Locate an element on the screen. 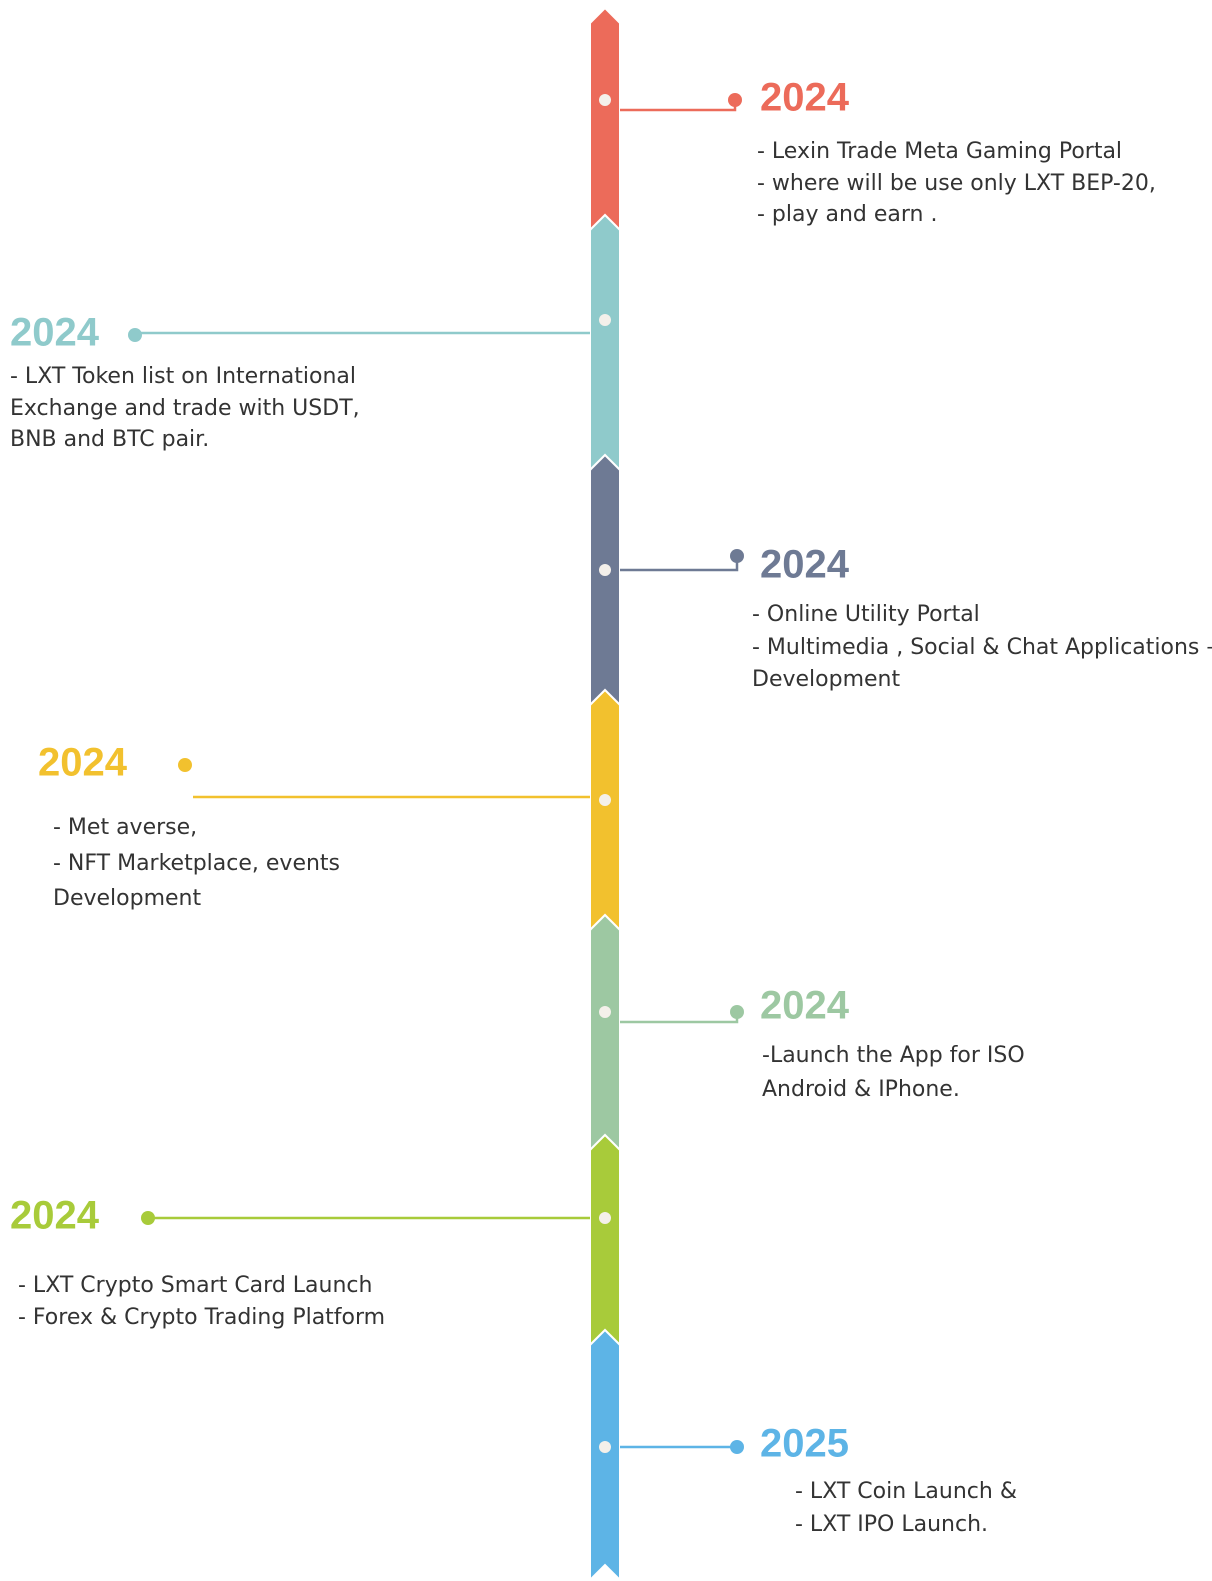 Image resolution: width=1212 pixels, height=1581 pixels. milestone-text: Android & IPhone. is located at coordinates (861, 1089).